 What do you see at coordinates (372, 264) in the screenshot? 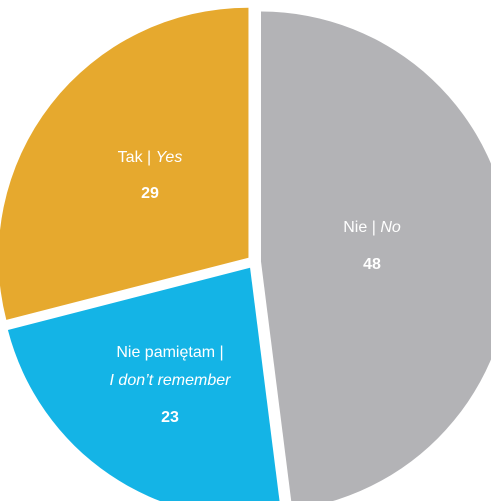
I see `slice-value-no: 48` at bounding box center [372, 264].